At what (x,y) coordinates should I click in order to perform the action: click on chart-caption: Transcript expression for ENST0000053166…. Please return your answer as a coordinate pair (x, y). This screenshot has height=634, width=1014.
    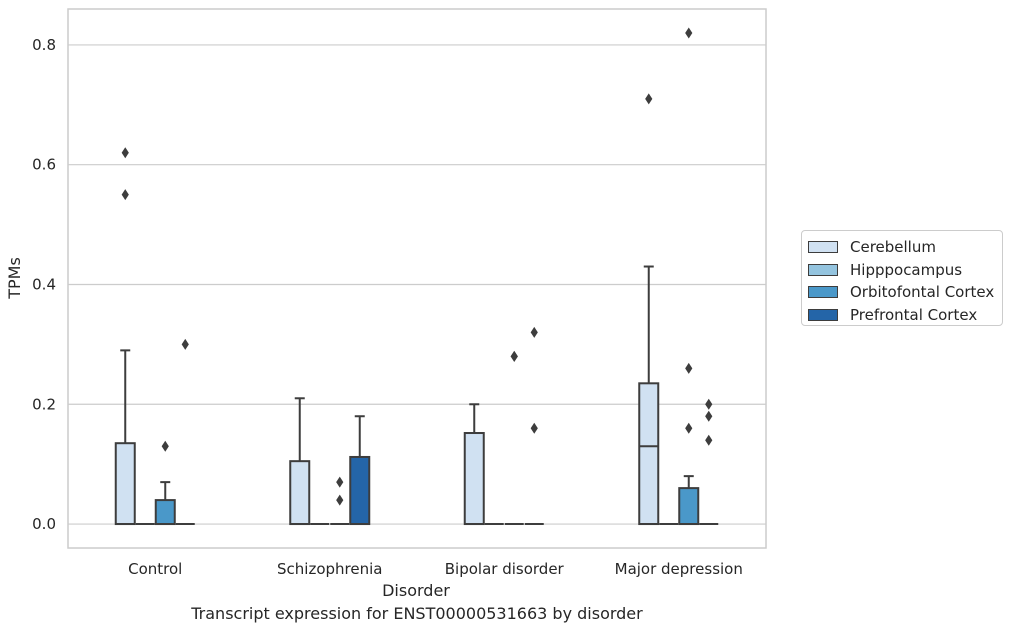
    Looking at the image, I should click on (417, 613).